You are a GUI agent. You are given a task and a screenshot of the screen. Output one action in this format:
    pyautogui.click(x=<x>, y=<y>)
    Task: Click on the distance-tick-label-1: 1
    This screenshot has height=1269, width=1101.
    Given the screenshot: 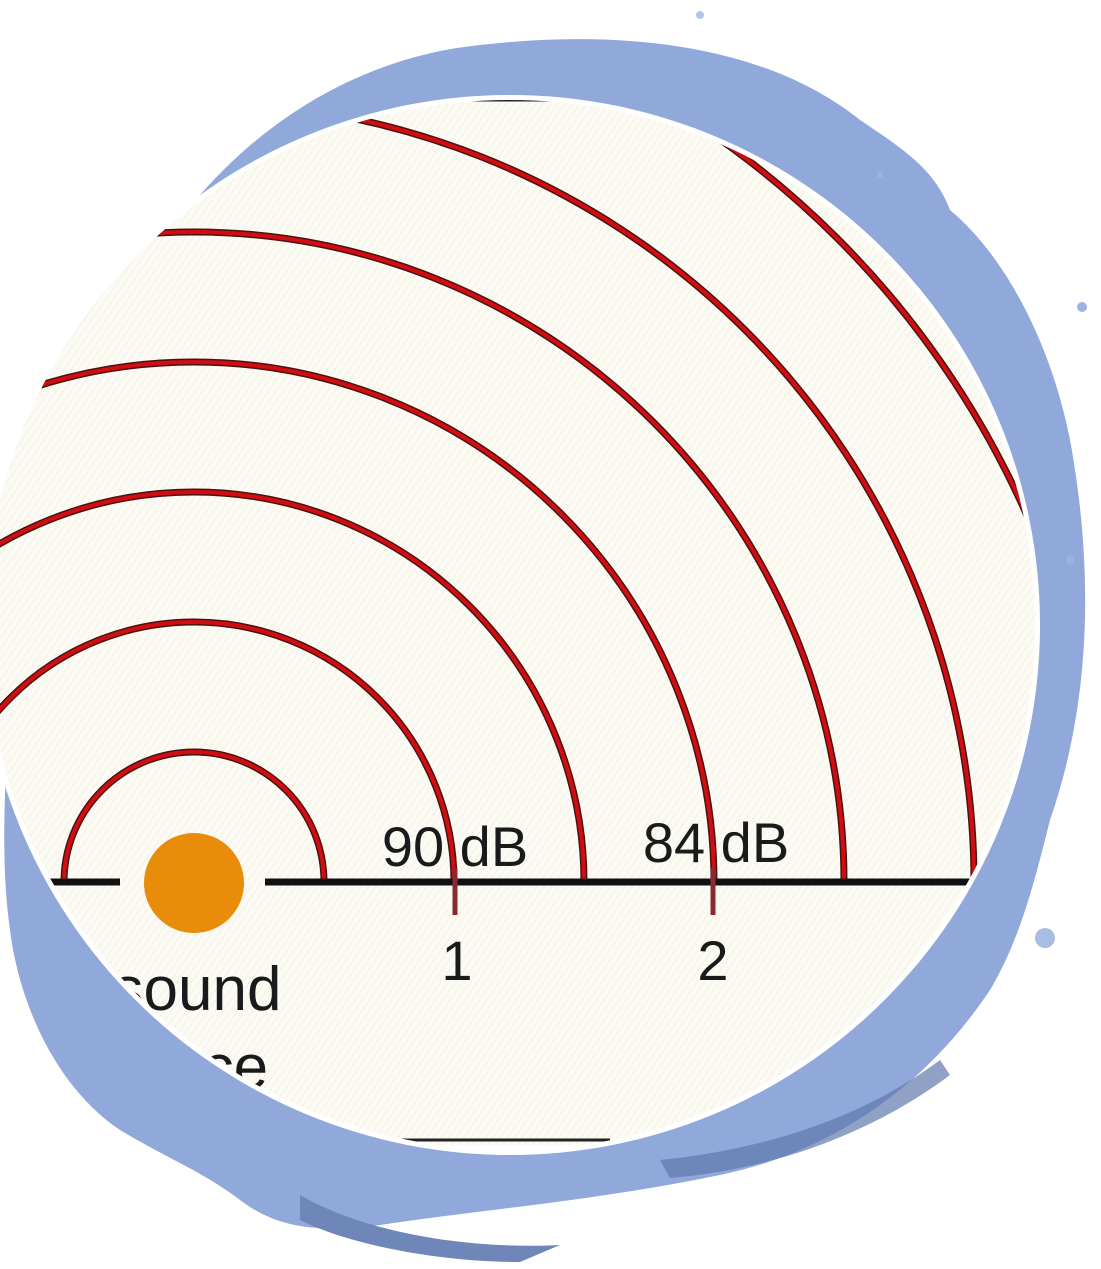 What is the action you would take?
    pyautogui.click(x=456, y=960)
    